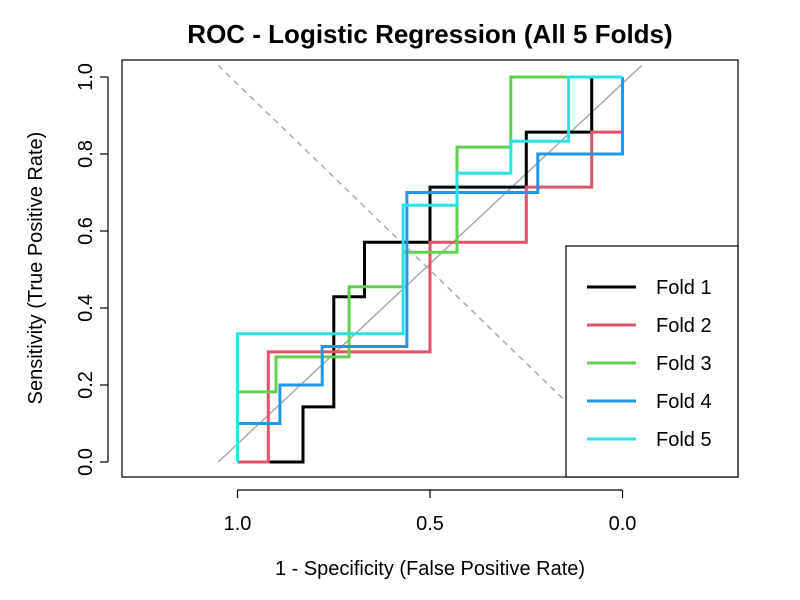 This screenshot has height=600, width=800. I want to click on y-tick-label: 0.8, so click(86, 154).